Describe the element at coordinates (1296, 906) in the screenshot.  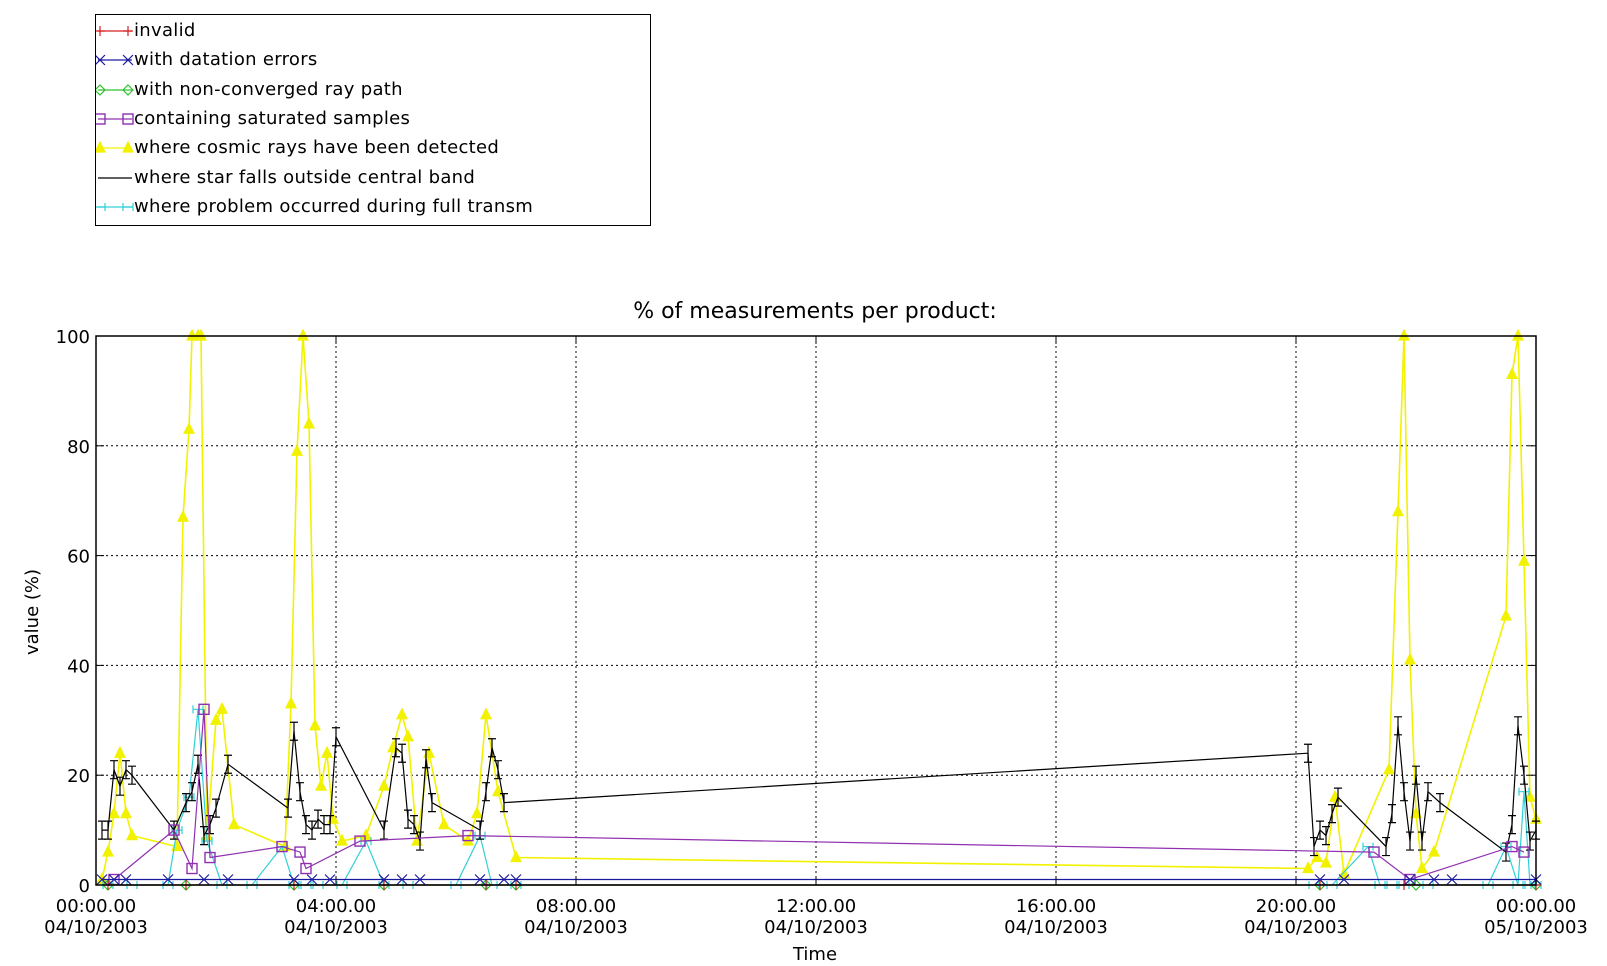
I see `x-tick-label-time: 20:00.00` at that location.